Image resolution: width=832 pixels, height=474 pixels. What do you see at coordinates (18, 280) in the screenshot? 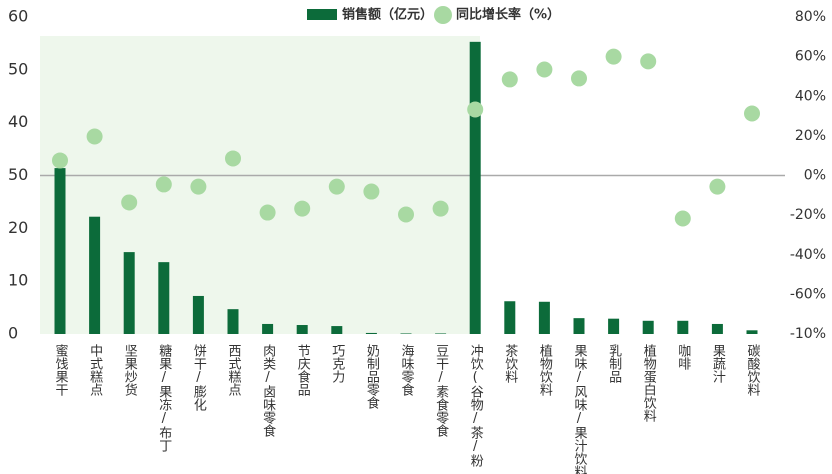
I see `y-tick-label: 10` at bounding box center [18, 280].